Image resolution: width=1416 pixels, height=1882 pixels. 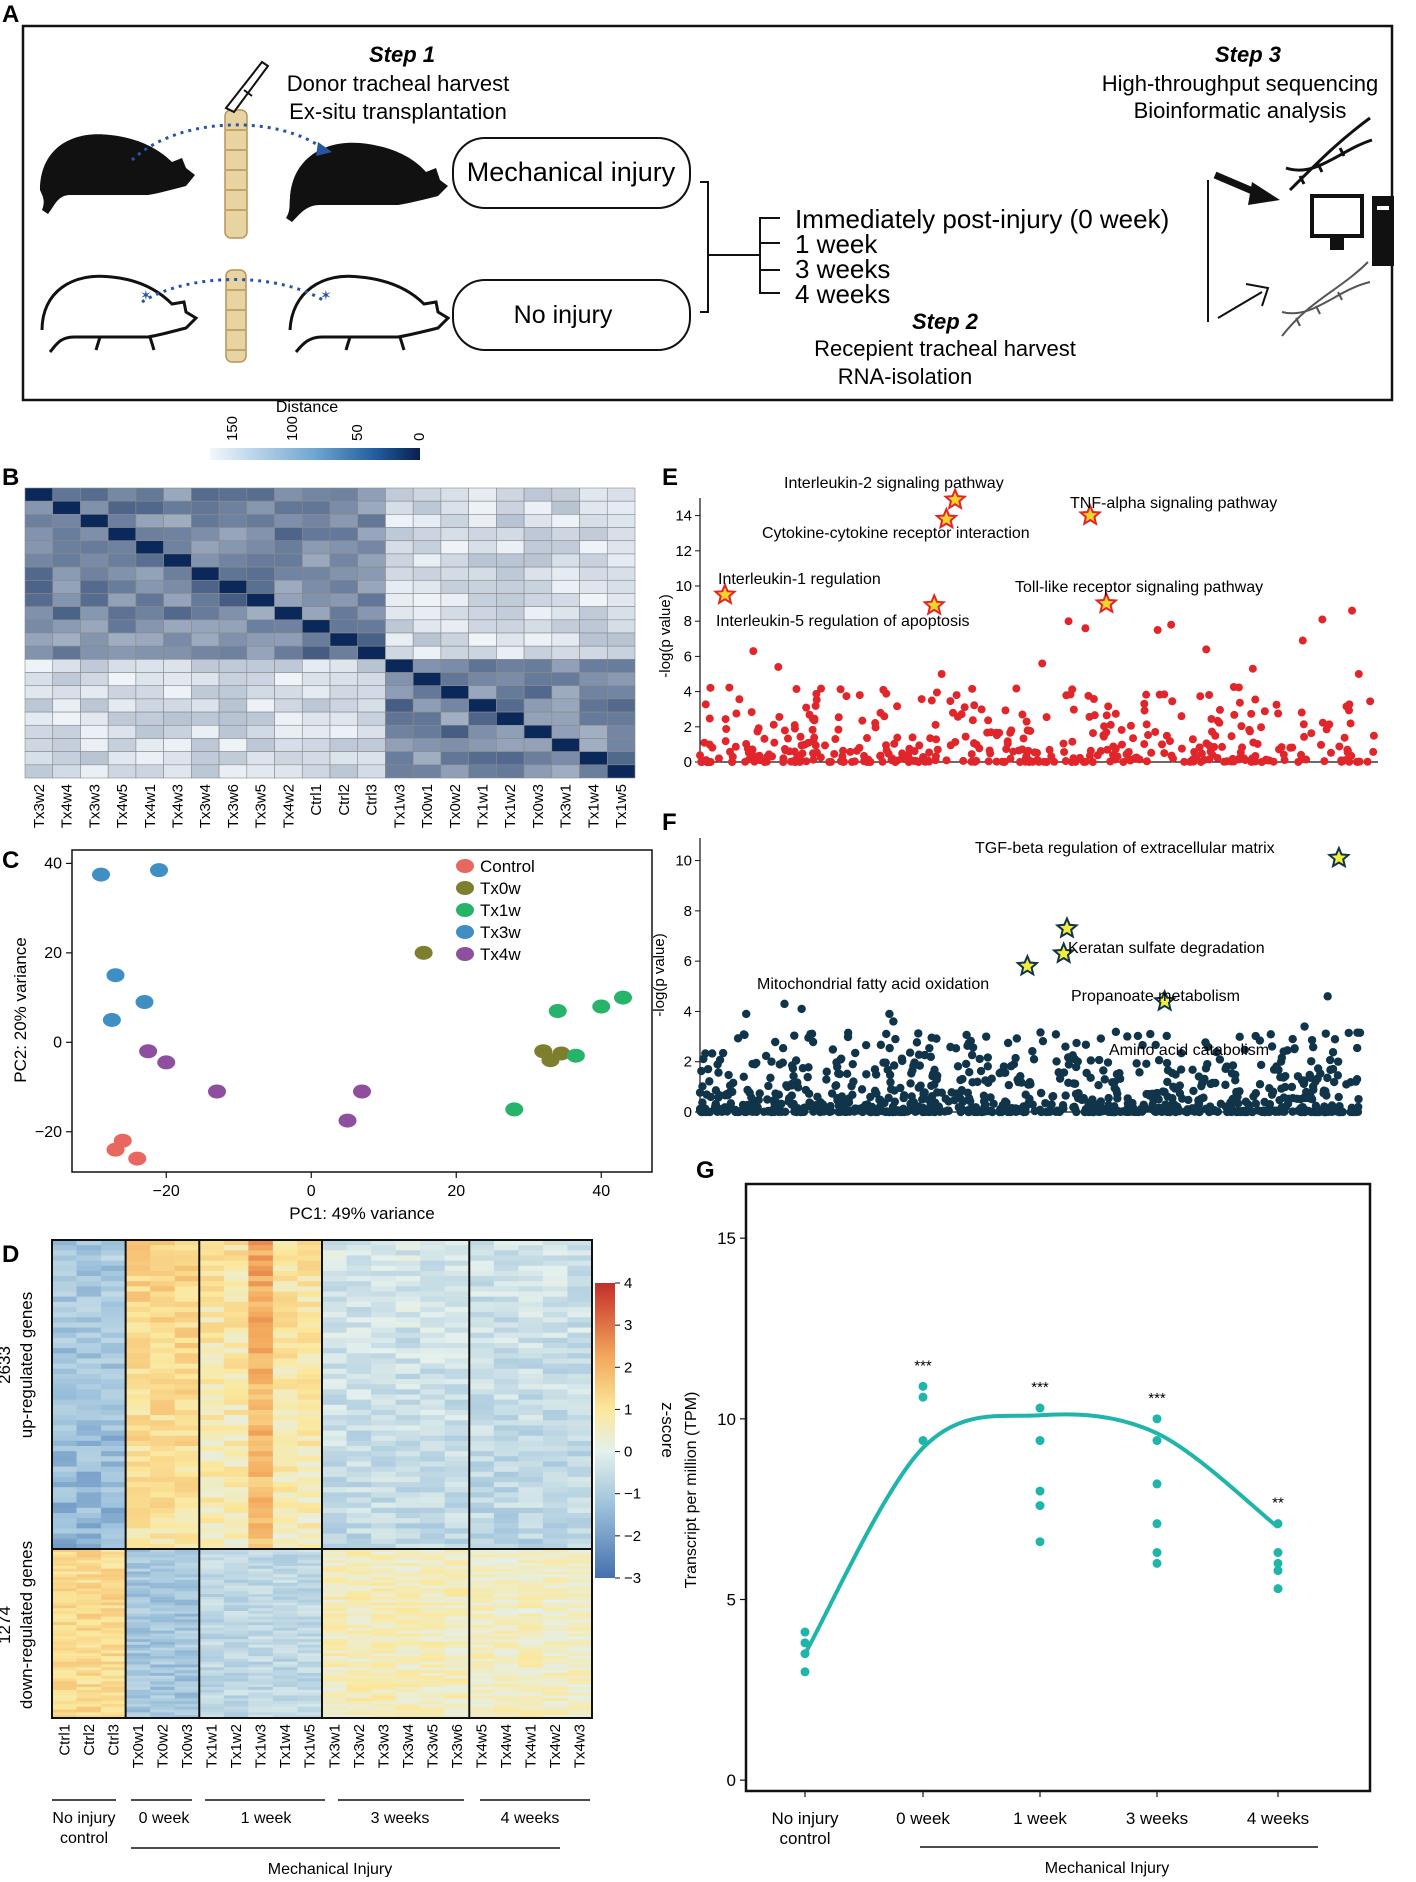 I want to click on timepoint-0: Immediately post-injury (0 week), so click(x=982, y=219).